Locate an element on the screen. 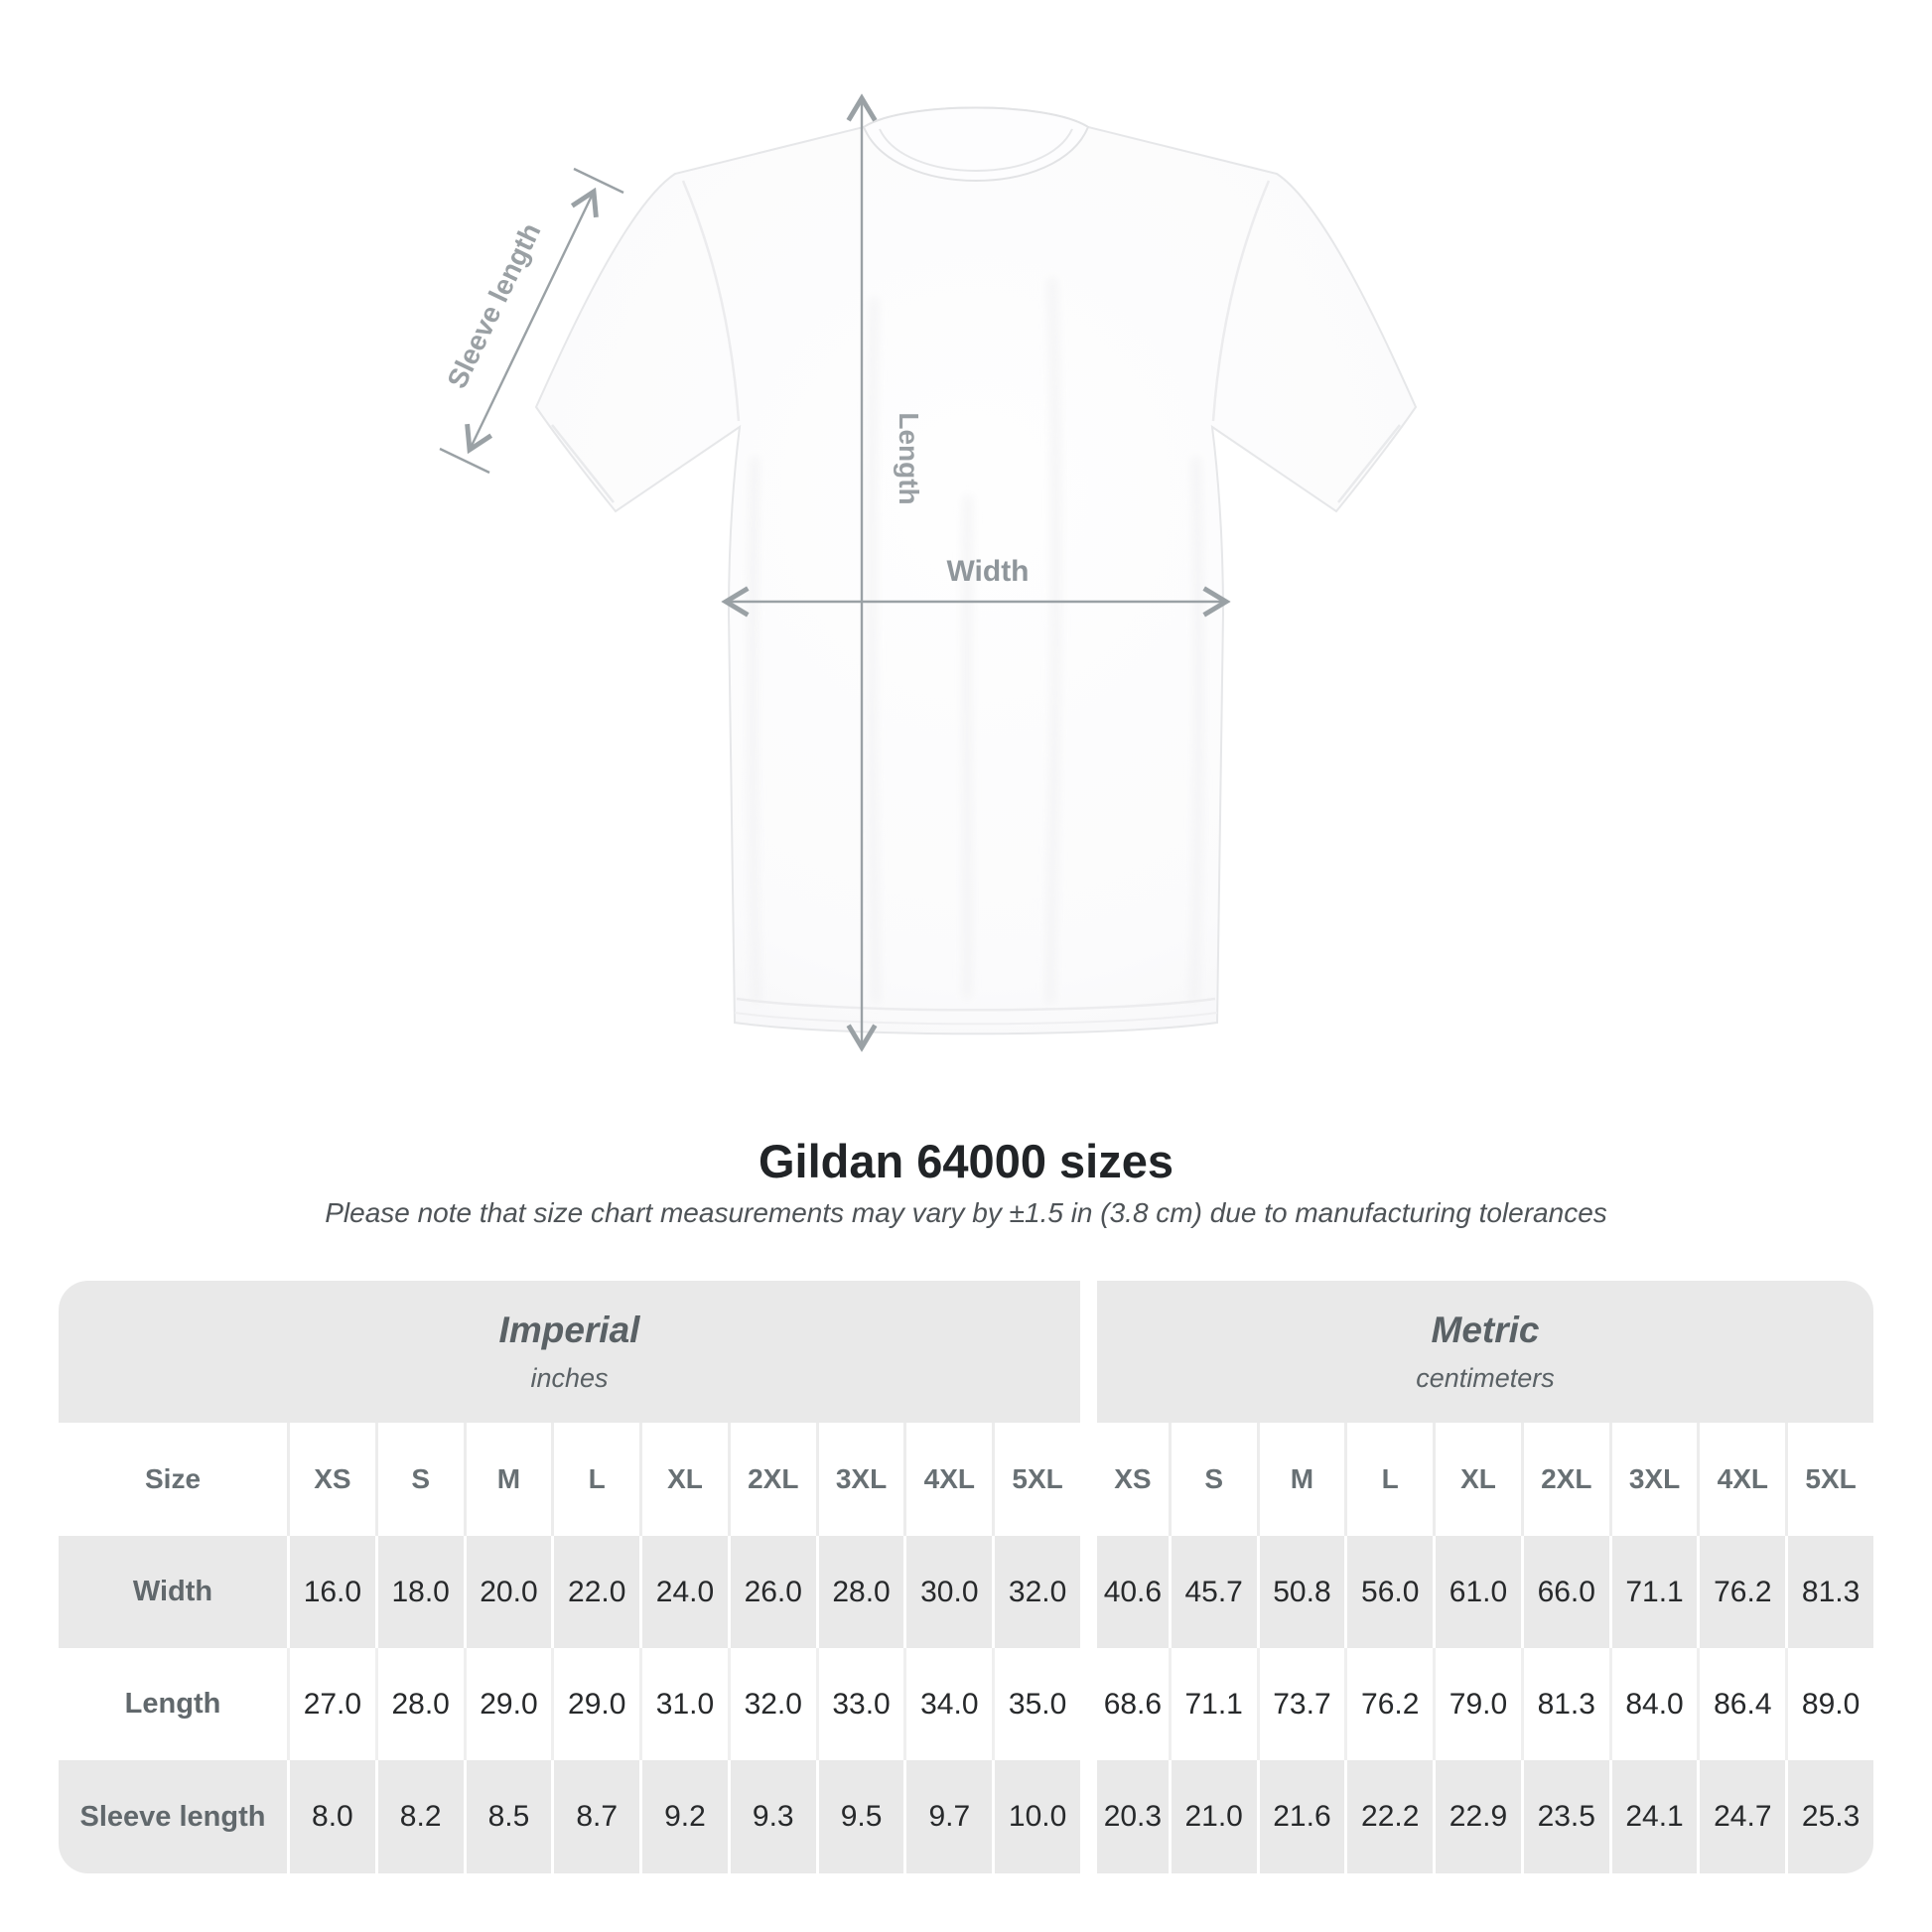  table-cell: 84.0 is located at coordinates (1653, 1704).